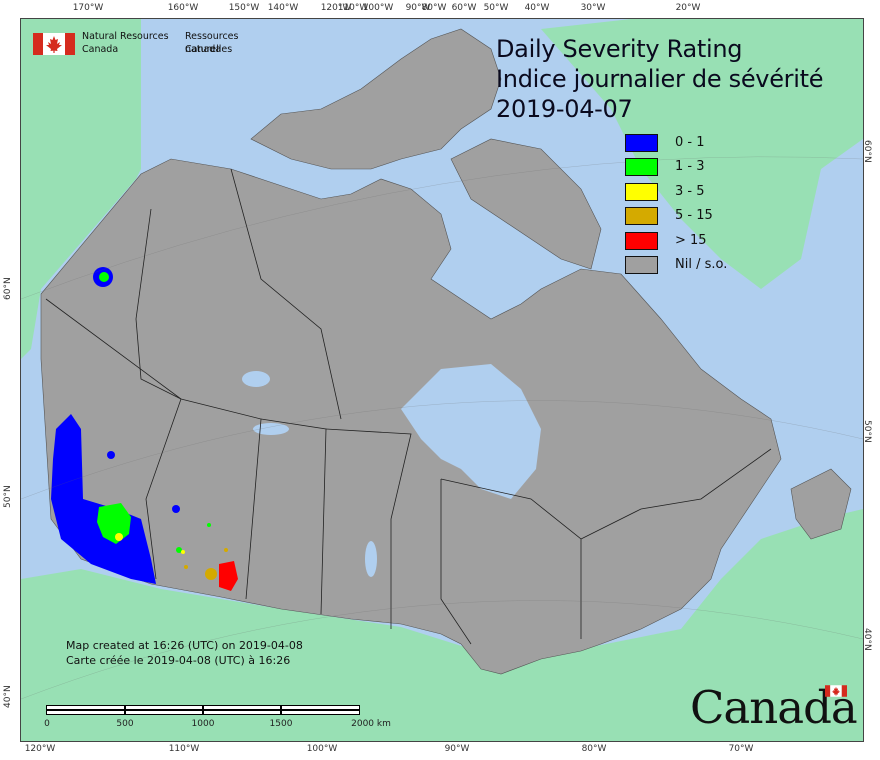  Describe the element at coordinates (690, 142) in the screenshot. I see `legend-label: 0 - 1` at that location.